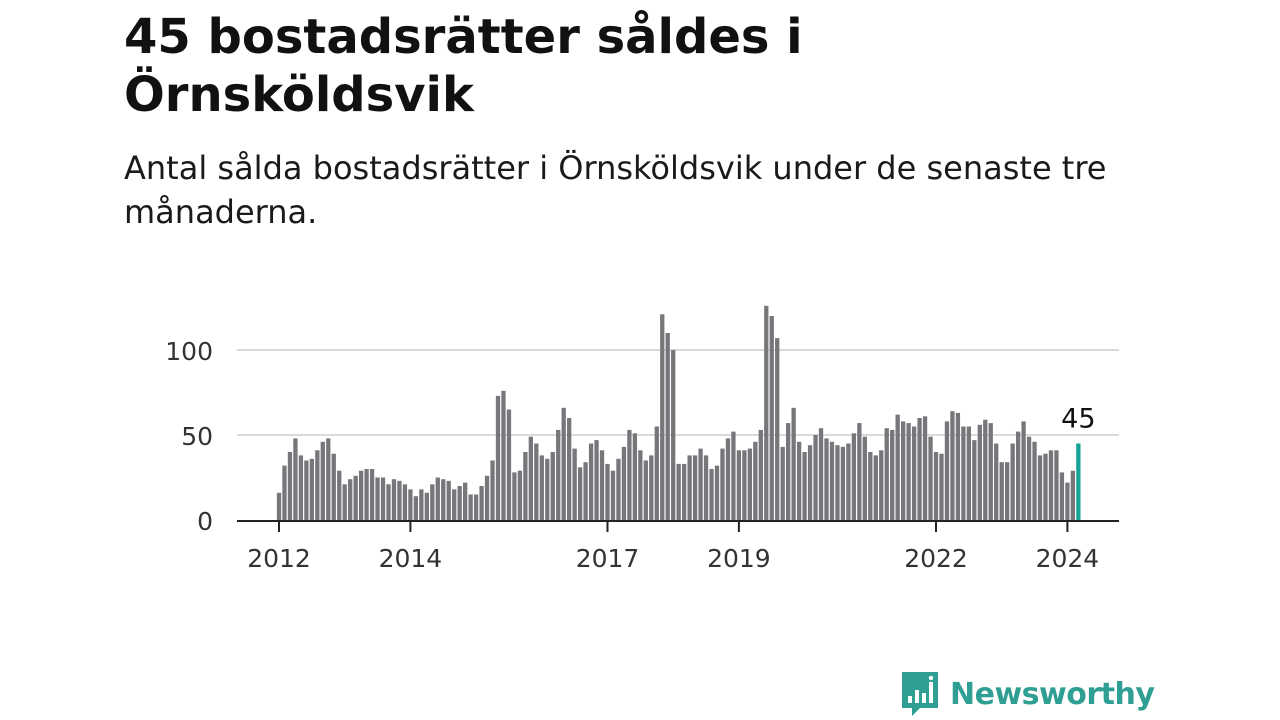 This screenshot has height=720, width=1280. I want to click on x-tick-label: 2022, so click(936, 558).